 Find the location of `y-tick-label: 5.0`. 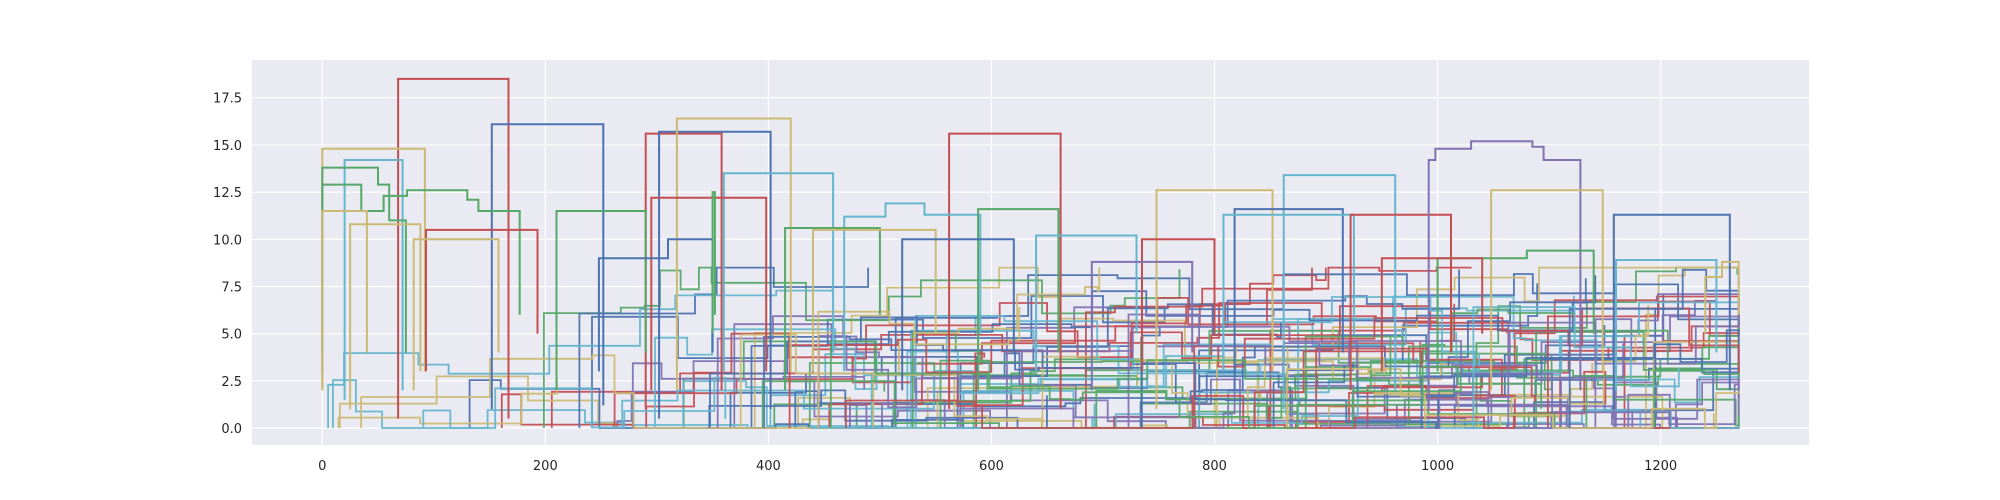

y-tick-label: 5.0 is located at coordinates (231, 335).